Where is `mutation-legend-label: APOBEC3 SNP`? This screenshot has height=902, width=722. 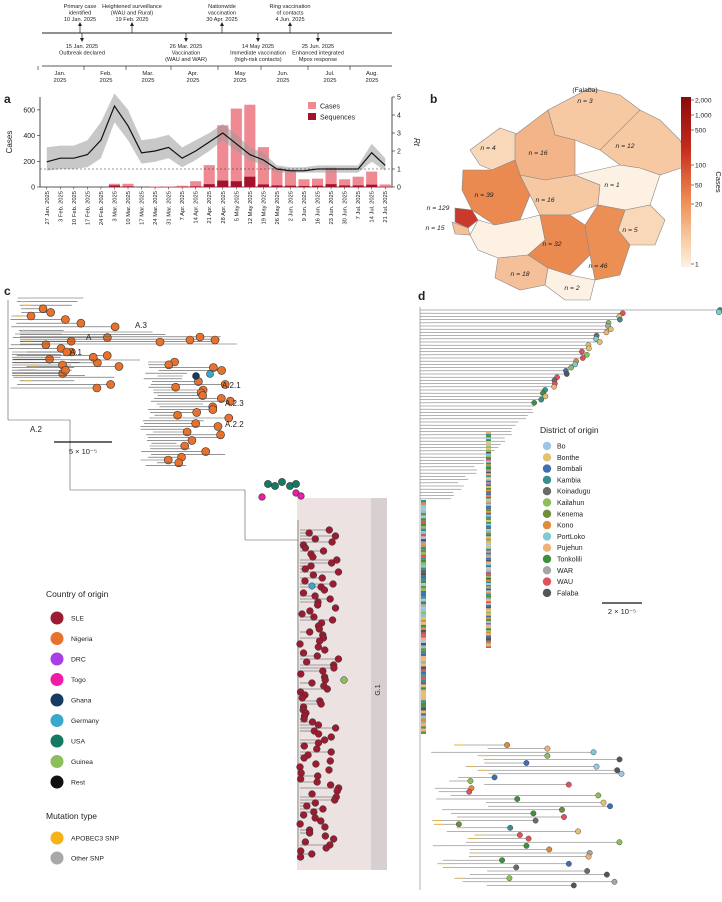
mutation-legend-label: APOBEC3 SNP is located at coordinates (95, 839).